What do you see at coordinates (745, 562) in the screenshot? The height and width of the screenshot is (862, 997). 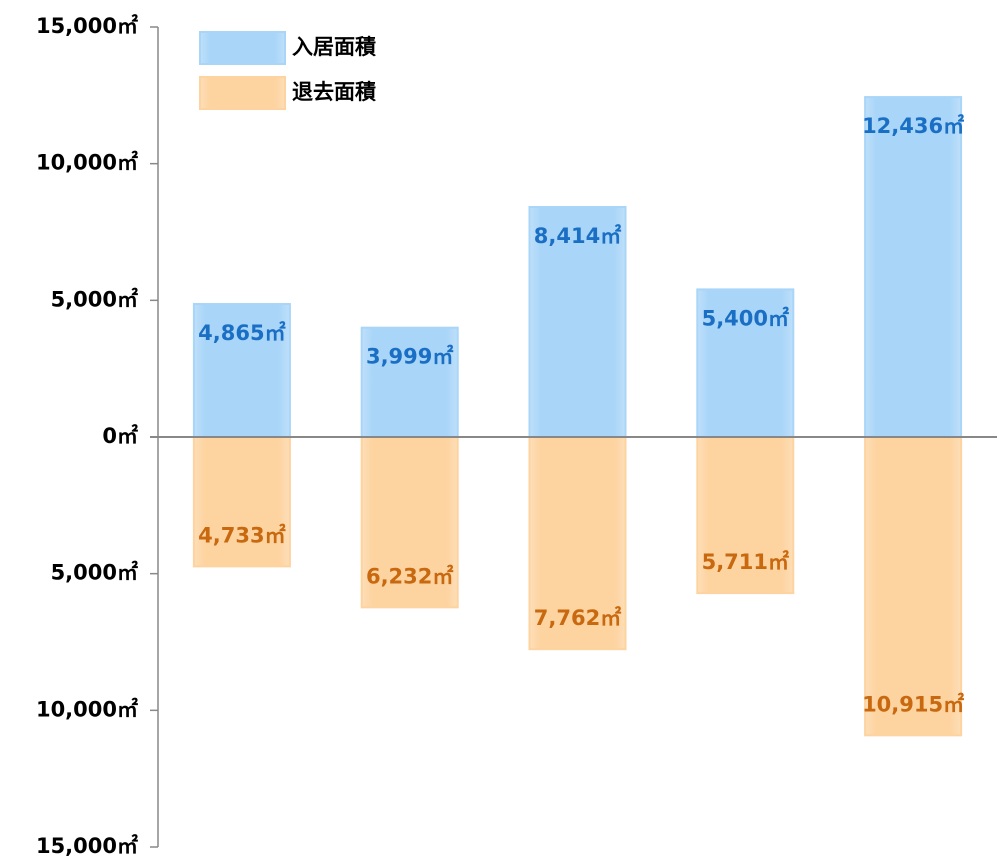 I see `data-label: 5,711㎡` at bounding box center [745, 562].